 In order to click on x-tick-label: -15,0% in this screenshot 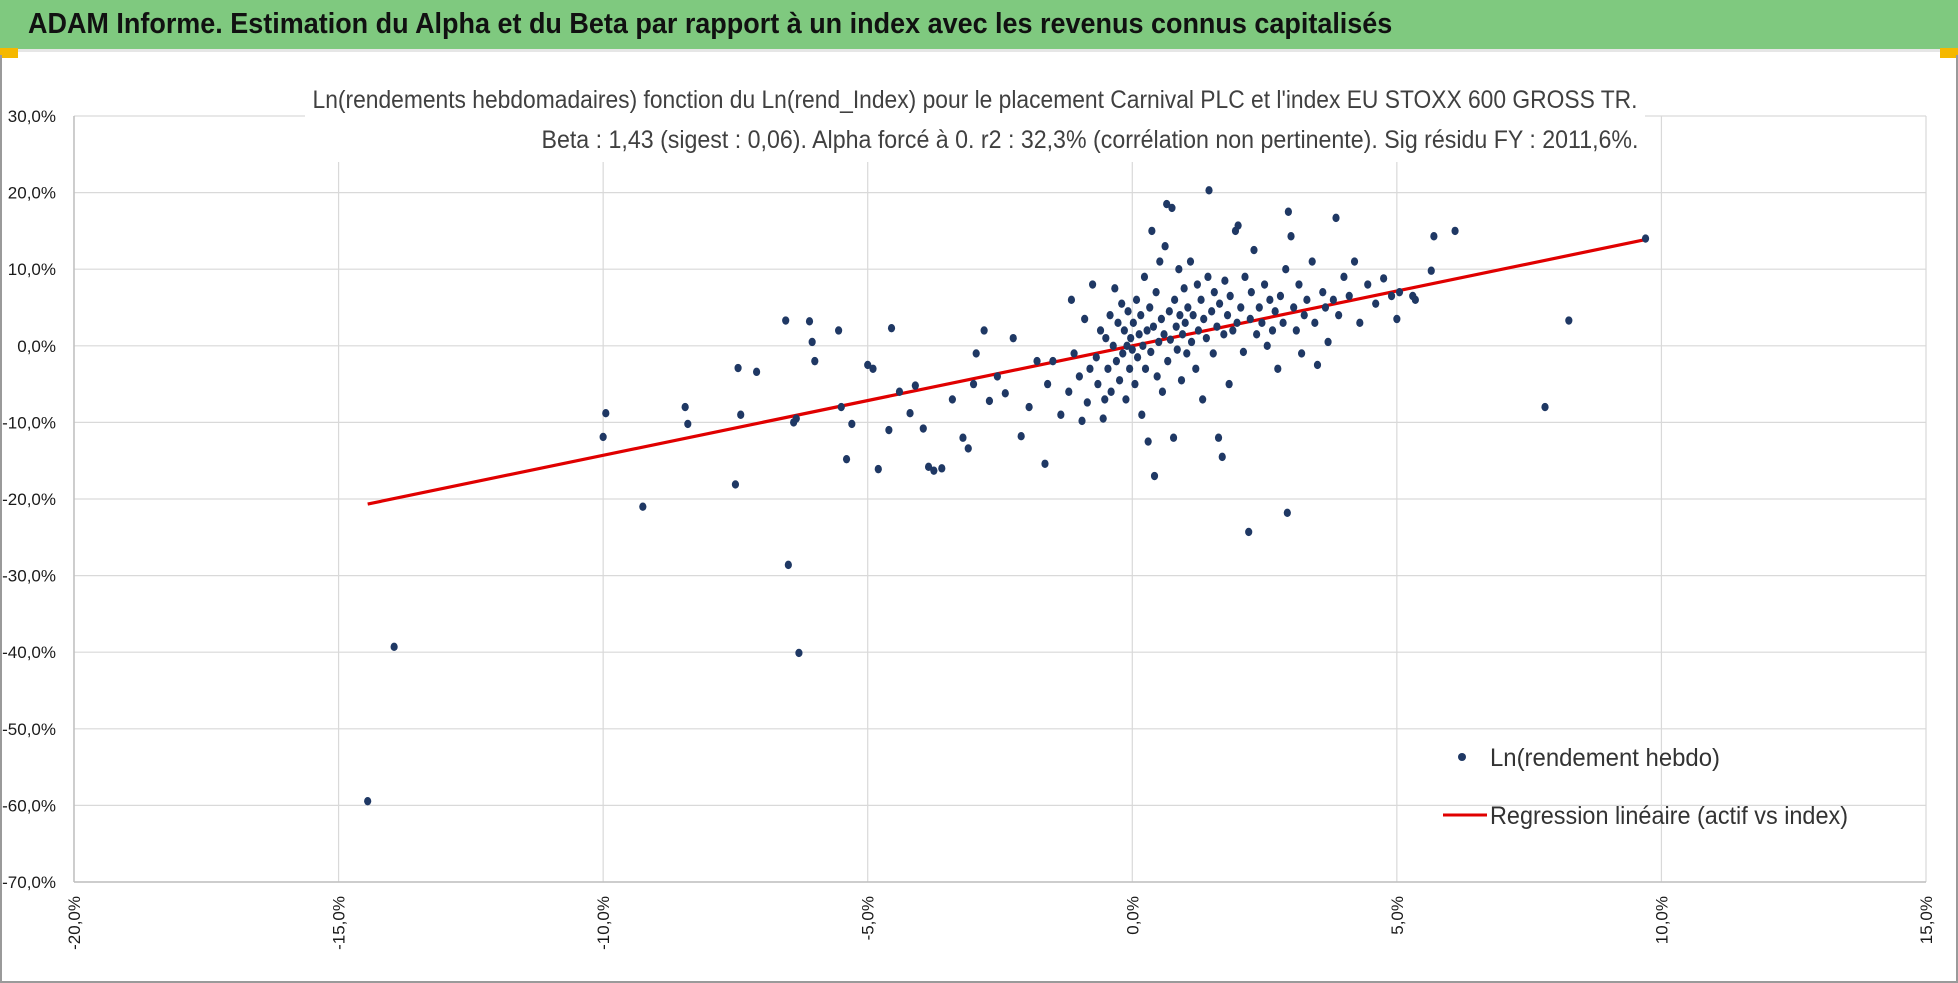, I will do `click(339, 923)`.